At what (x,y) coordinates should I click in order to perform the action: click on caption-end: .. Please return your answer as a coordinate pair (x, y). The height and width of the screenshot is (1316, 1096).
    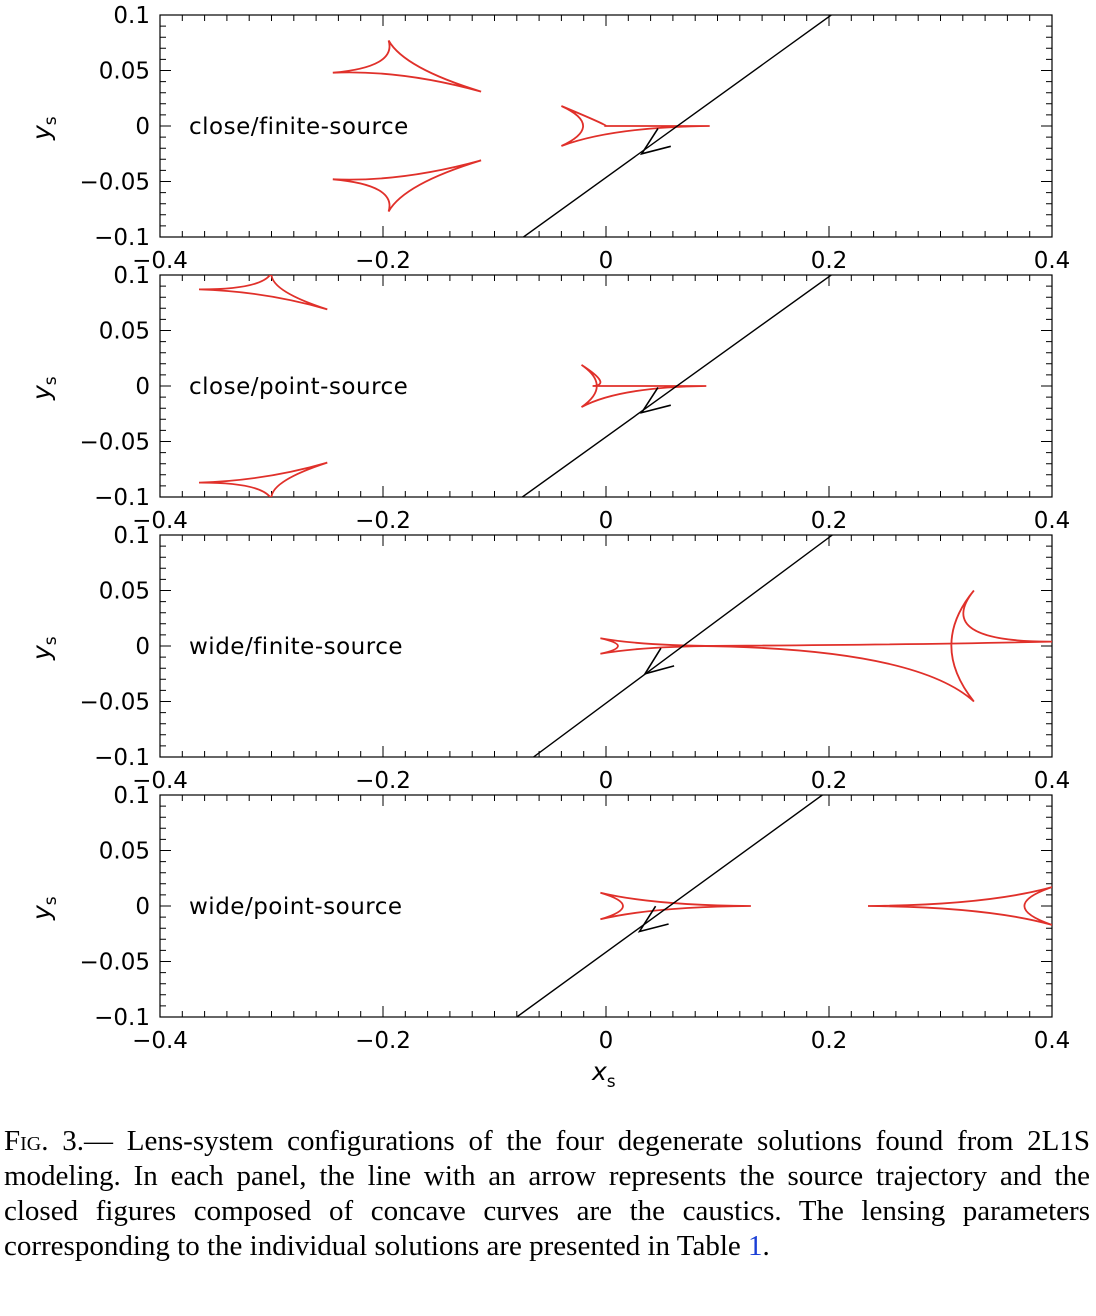
    Looking at the image, I should click on (766, 1246).